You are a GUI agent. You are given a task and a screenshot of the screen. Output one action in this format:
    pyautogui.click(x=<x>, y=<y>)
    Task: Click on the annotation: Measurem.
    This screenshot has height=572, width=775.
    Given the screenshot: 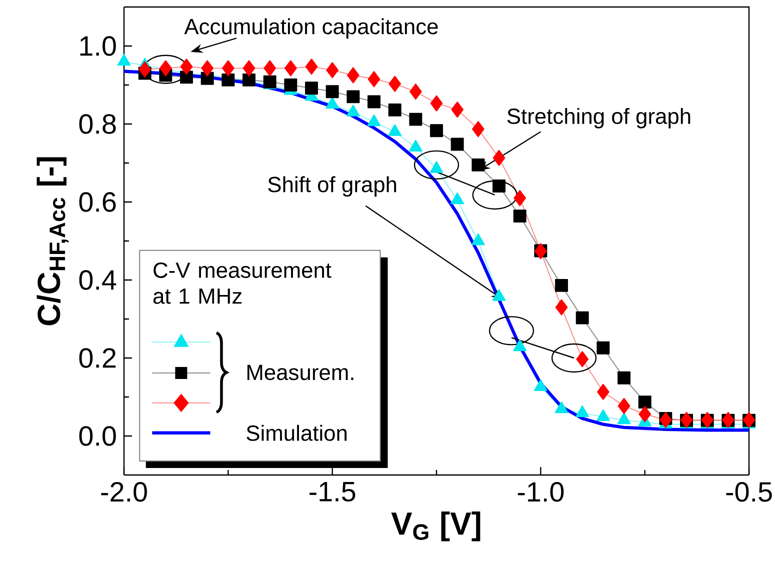 What is the action you would take?
    pyautogui.click(x=300, y=372)
    